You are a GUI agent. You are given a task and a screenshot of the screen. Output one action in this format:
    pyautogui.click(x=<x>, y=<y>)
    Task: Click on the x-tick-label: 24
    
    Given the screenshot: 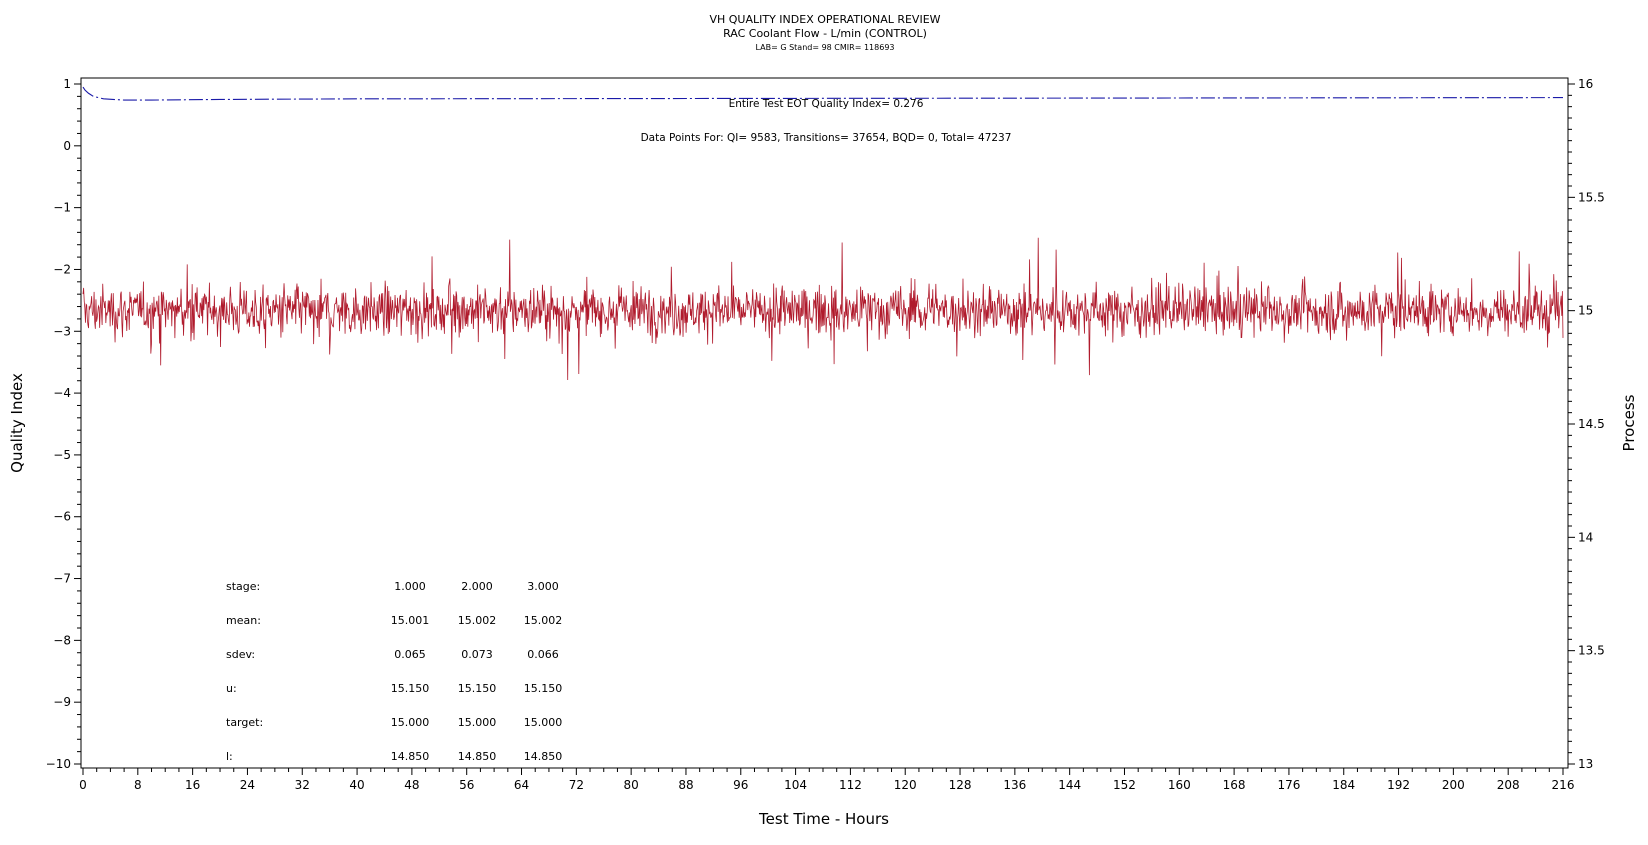 What is the action you would take?
    pyautogui.click(x=247, y=785)
    